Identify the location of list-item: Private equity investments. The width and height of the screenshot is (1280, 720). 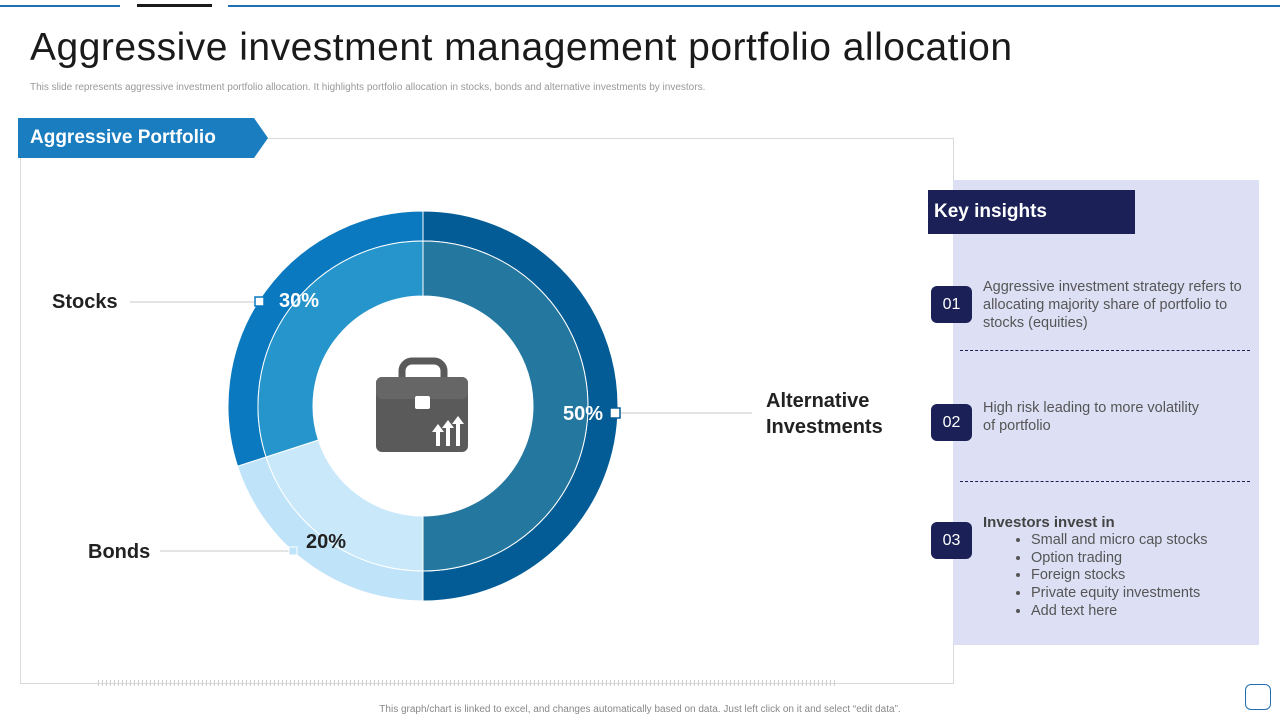
(1141, 594).